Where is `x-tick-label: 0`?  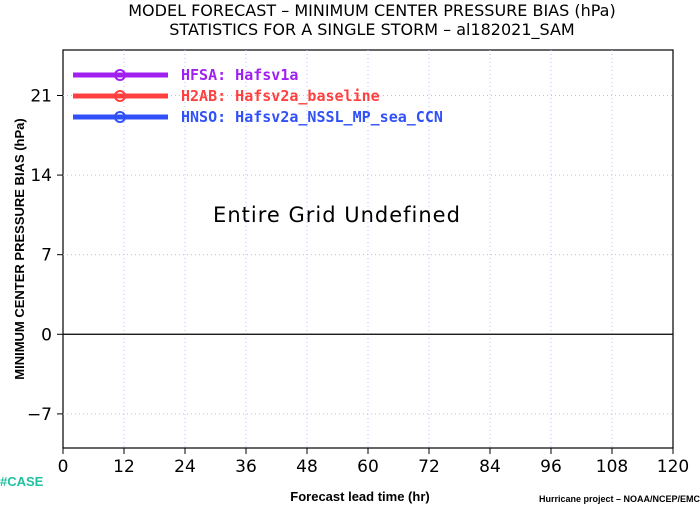 x-tick-label: 0 is located at coordinates (63, 467).